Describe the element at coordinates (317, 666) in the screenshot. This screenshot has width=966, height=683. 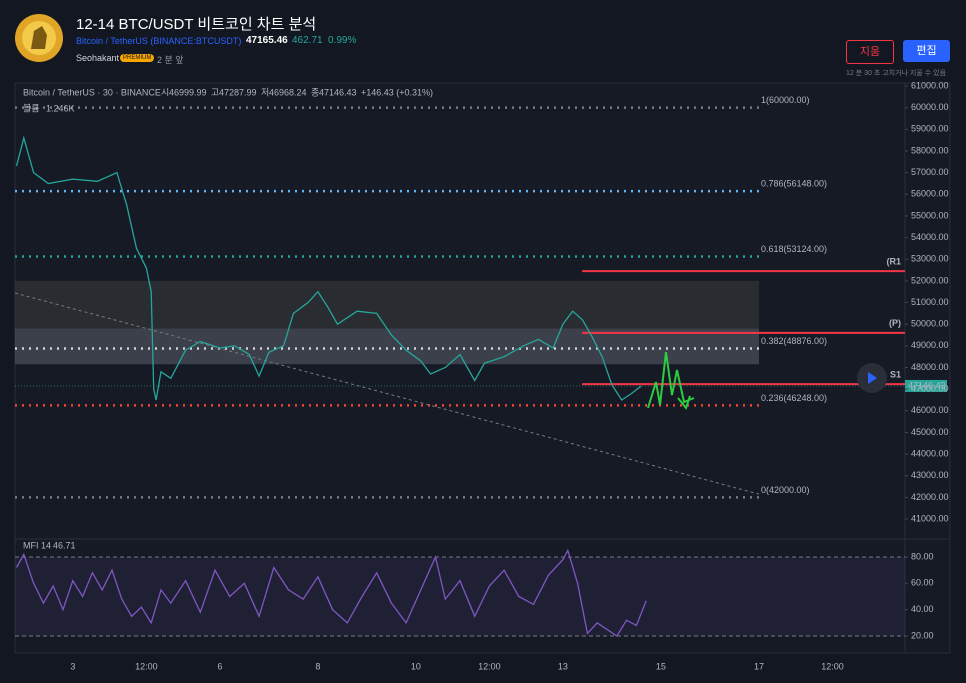
I see `x-tick-label: 8` at that location.